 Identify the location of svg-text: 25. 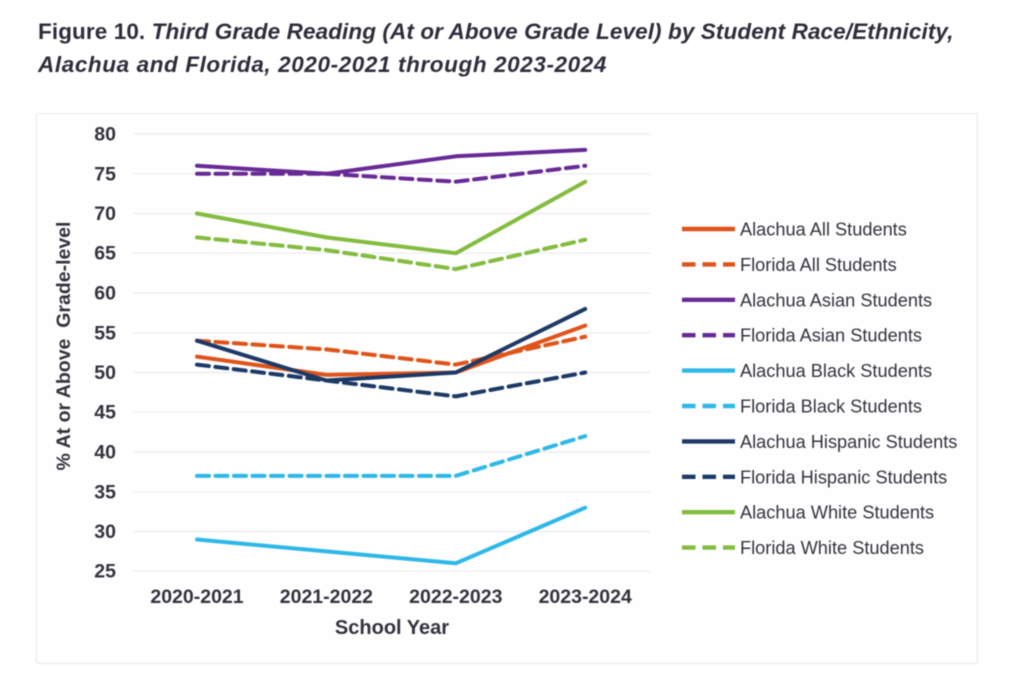
(105, 572).